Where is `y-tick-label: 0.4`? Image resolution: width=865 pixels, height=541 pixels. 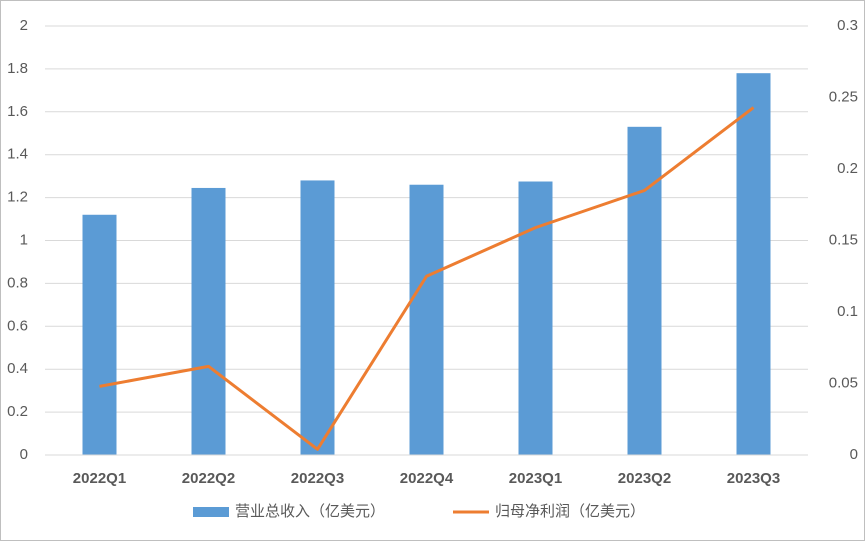 y-tick-label: 0.4 is located at coordinates (17, 368).